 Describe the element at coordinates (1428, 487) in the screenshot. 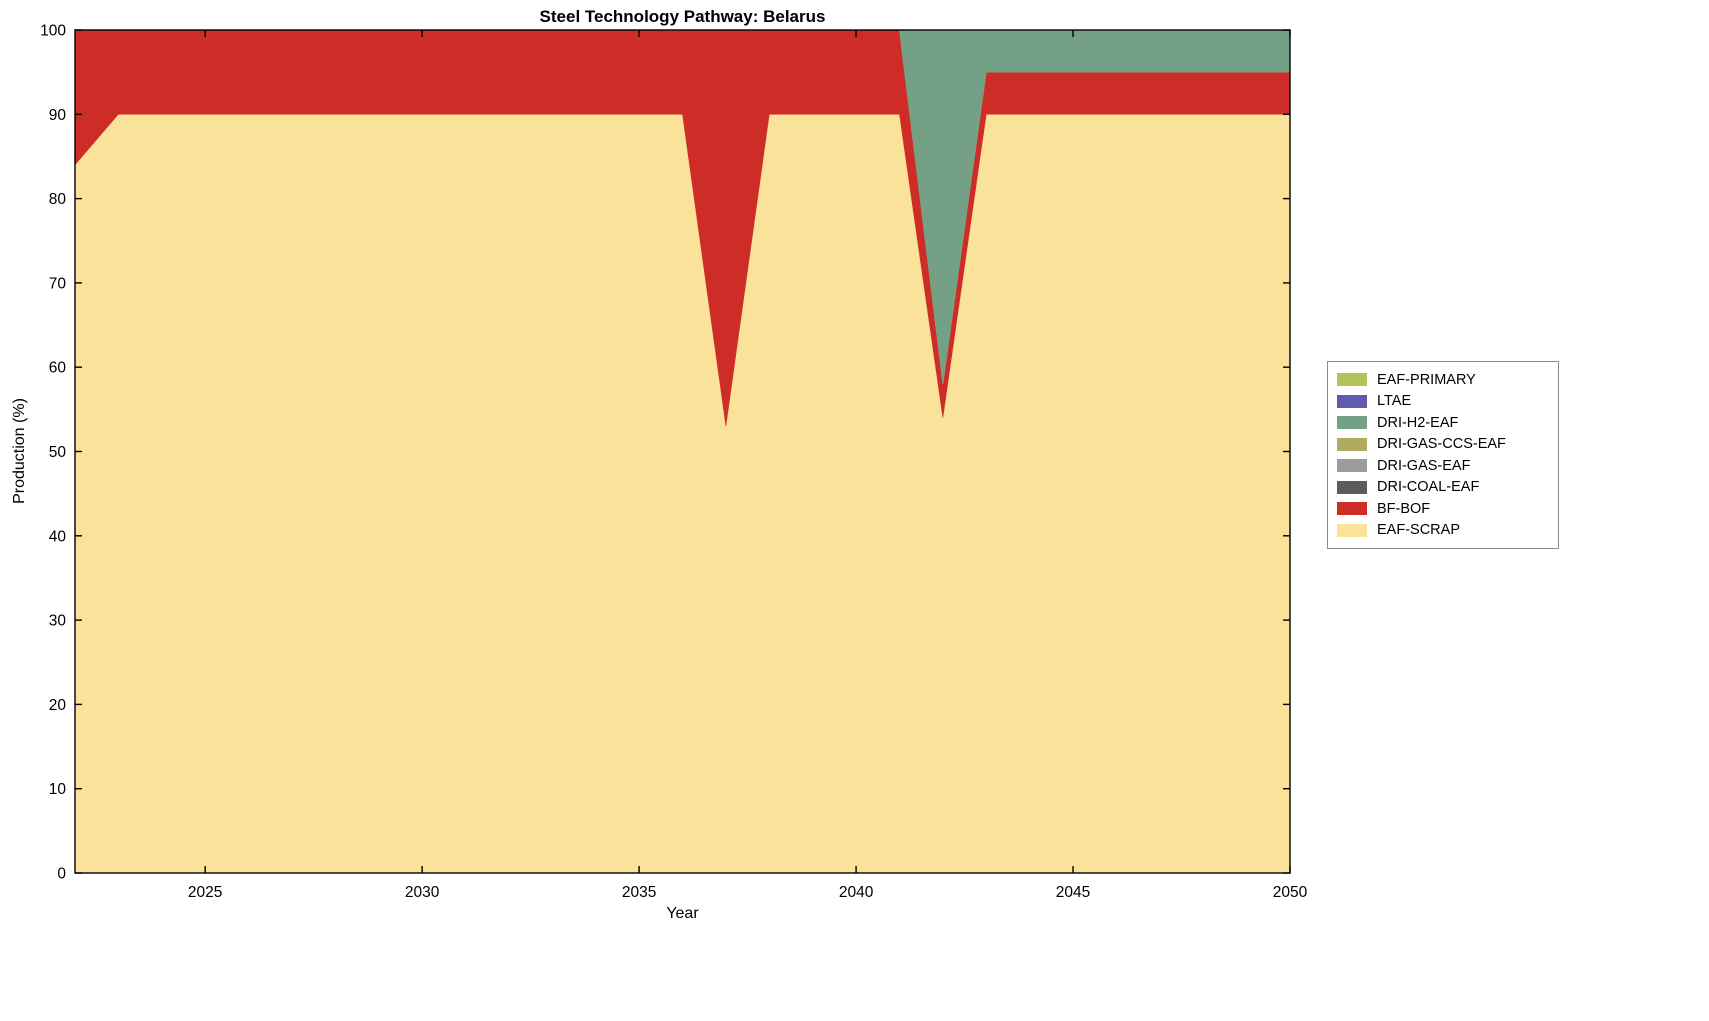

I see `legend-label: DRI-COAL-EAF` at that location.